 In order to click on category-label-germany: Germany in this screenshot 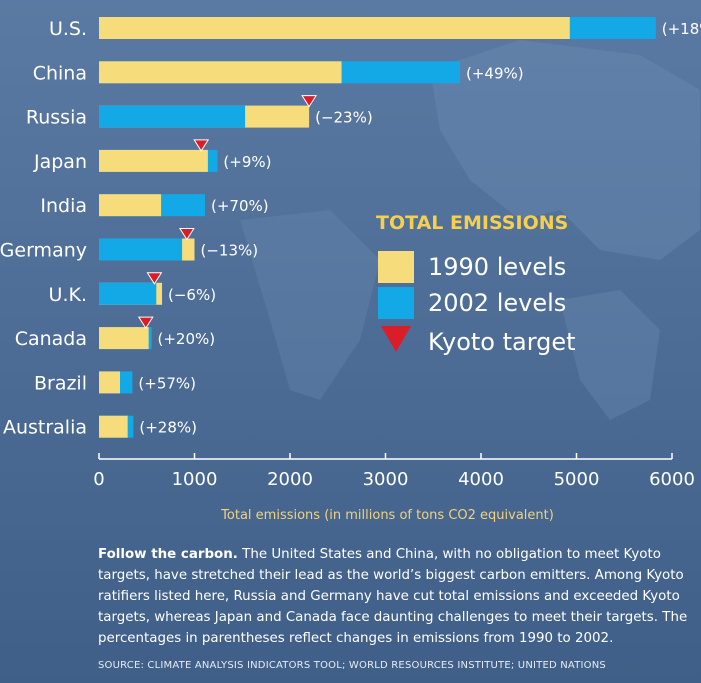, I will do `click(43, 251)`.